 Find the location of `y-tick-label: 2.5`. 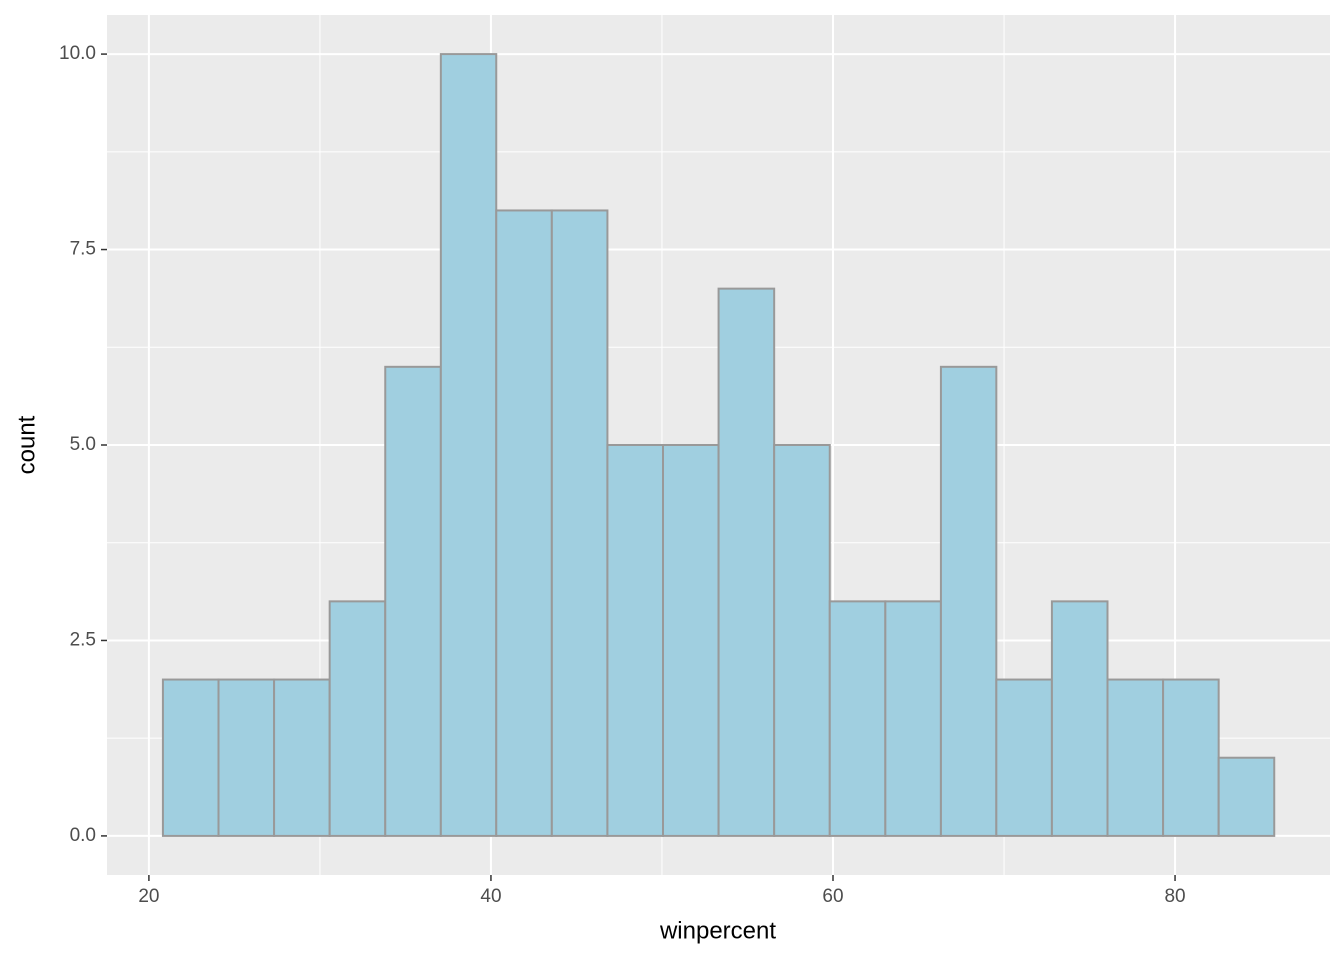

y-tick-label: 2.5 is located at coordinates (83, 639).